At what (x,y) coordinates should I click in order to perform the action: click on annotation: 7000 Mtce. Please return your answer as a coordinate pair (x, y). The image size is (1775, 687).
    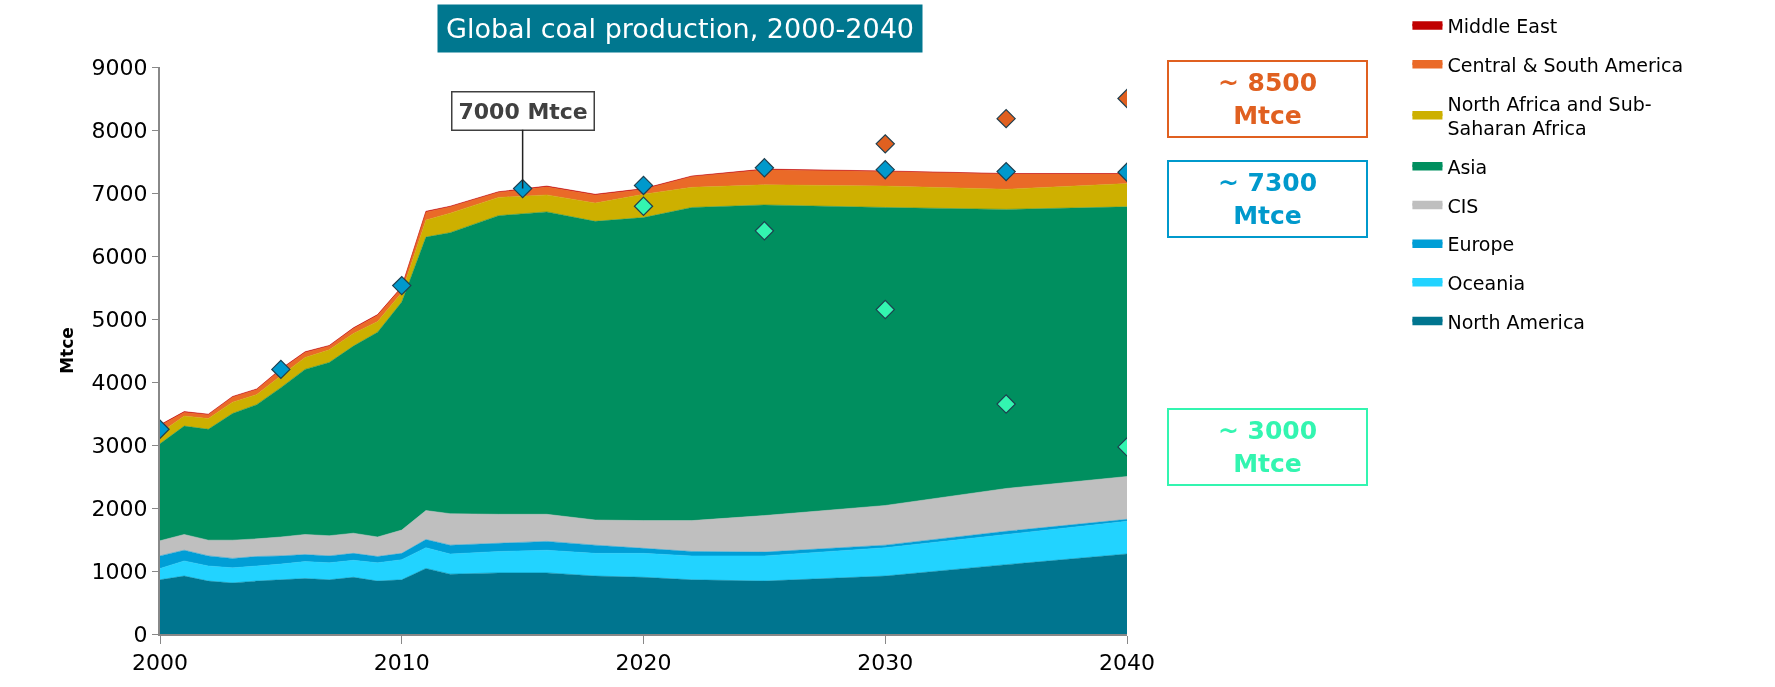
    Looking at the image, I should click on (523, 111).